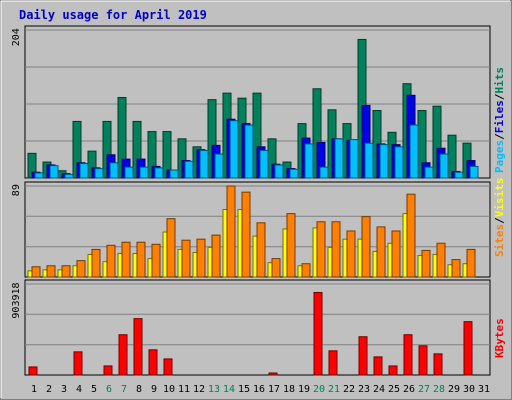  I want to click on x-tick-label-7: 7, so click(124, 389).